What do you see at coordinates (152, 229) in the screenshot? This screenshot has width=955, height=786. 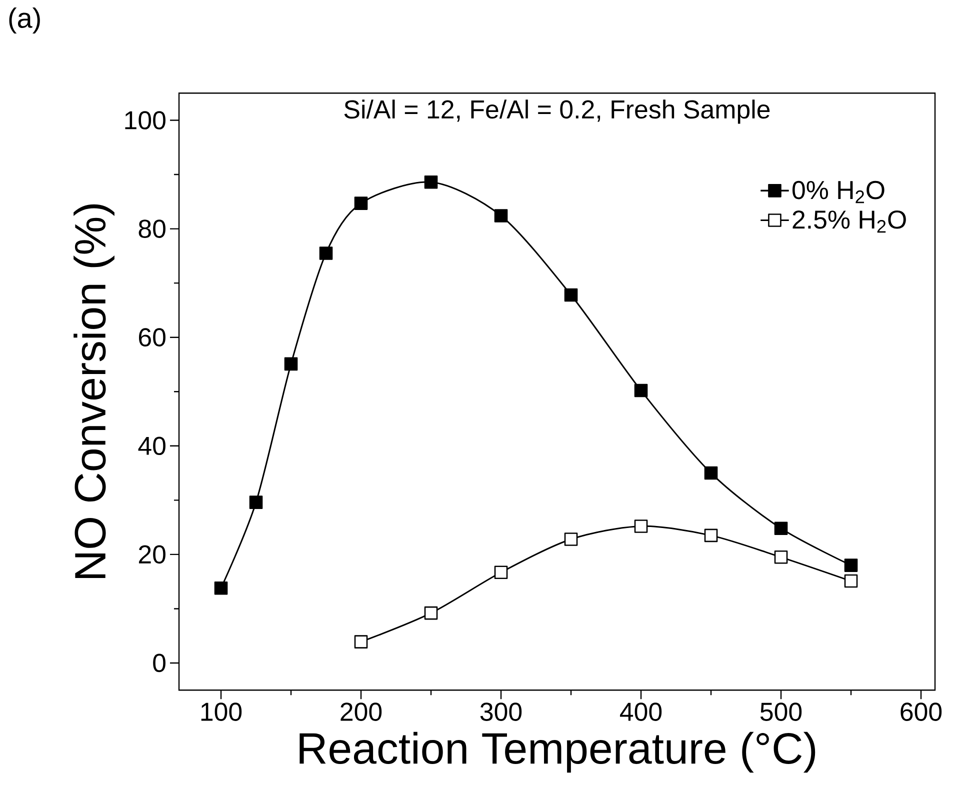 I see `y-tick-label: 80` at bounding box center [152, 229].